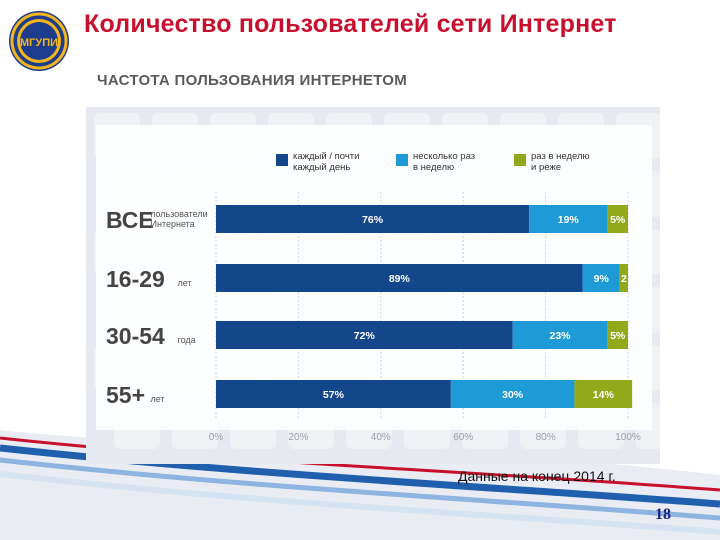 The image size is (720, 540). I want to click on bar-value-label: 19%, so click(569, 220).